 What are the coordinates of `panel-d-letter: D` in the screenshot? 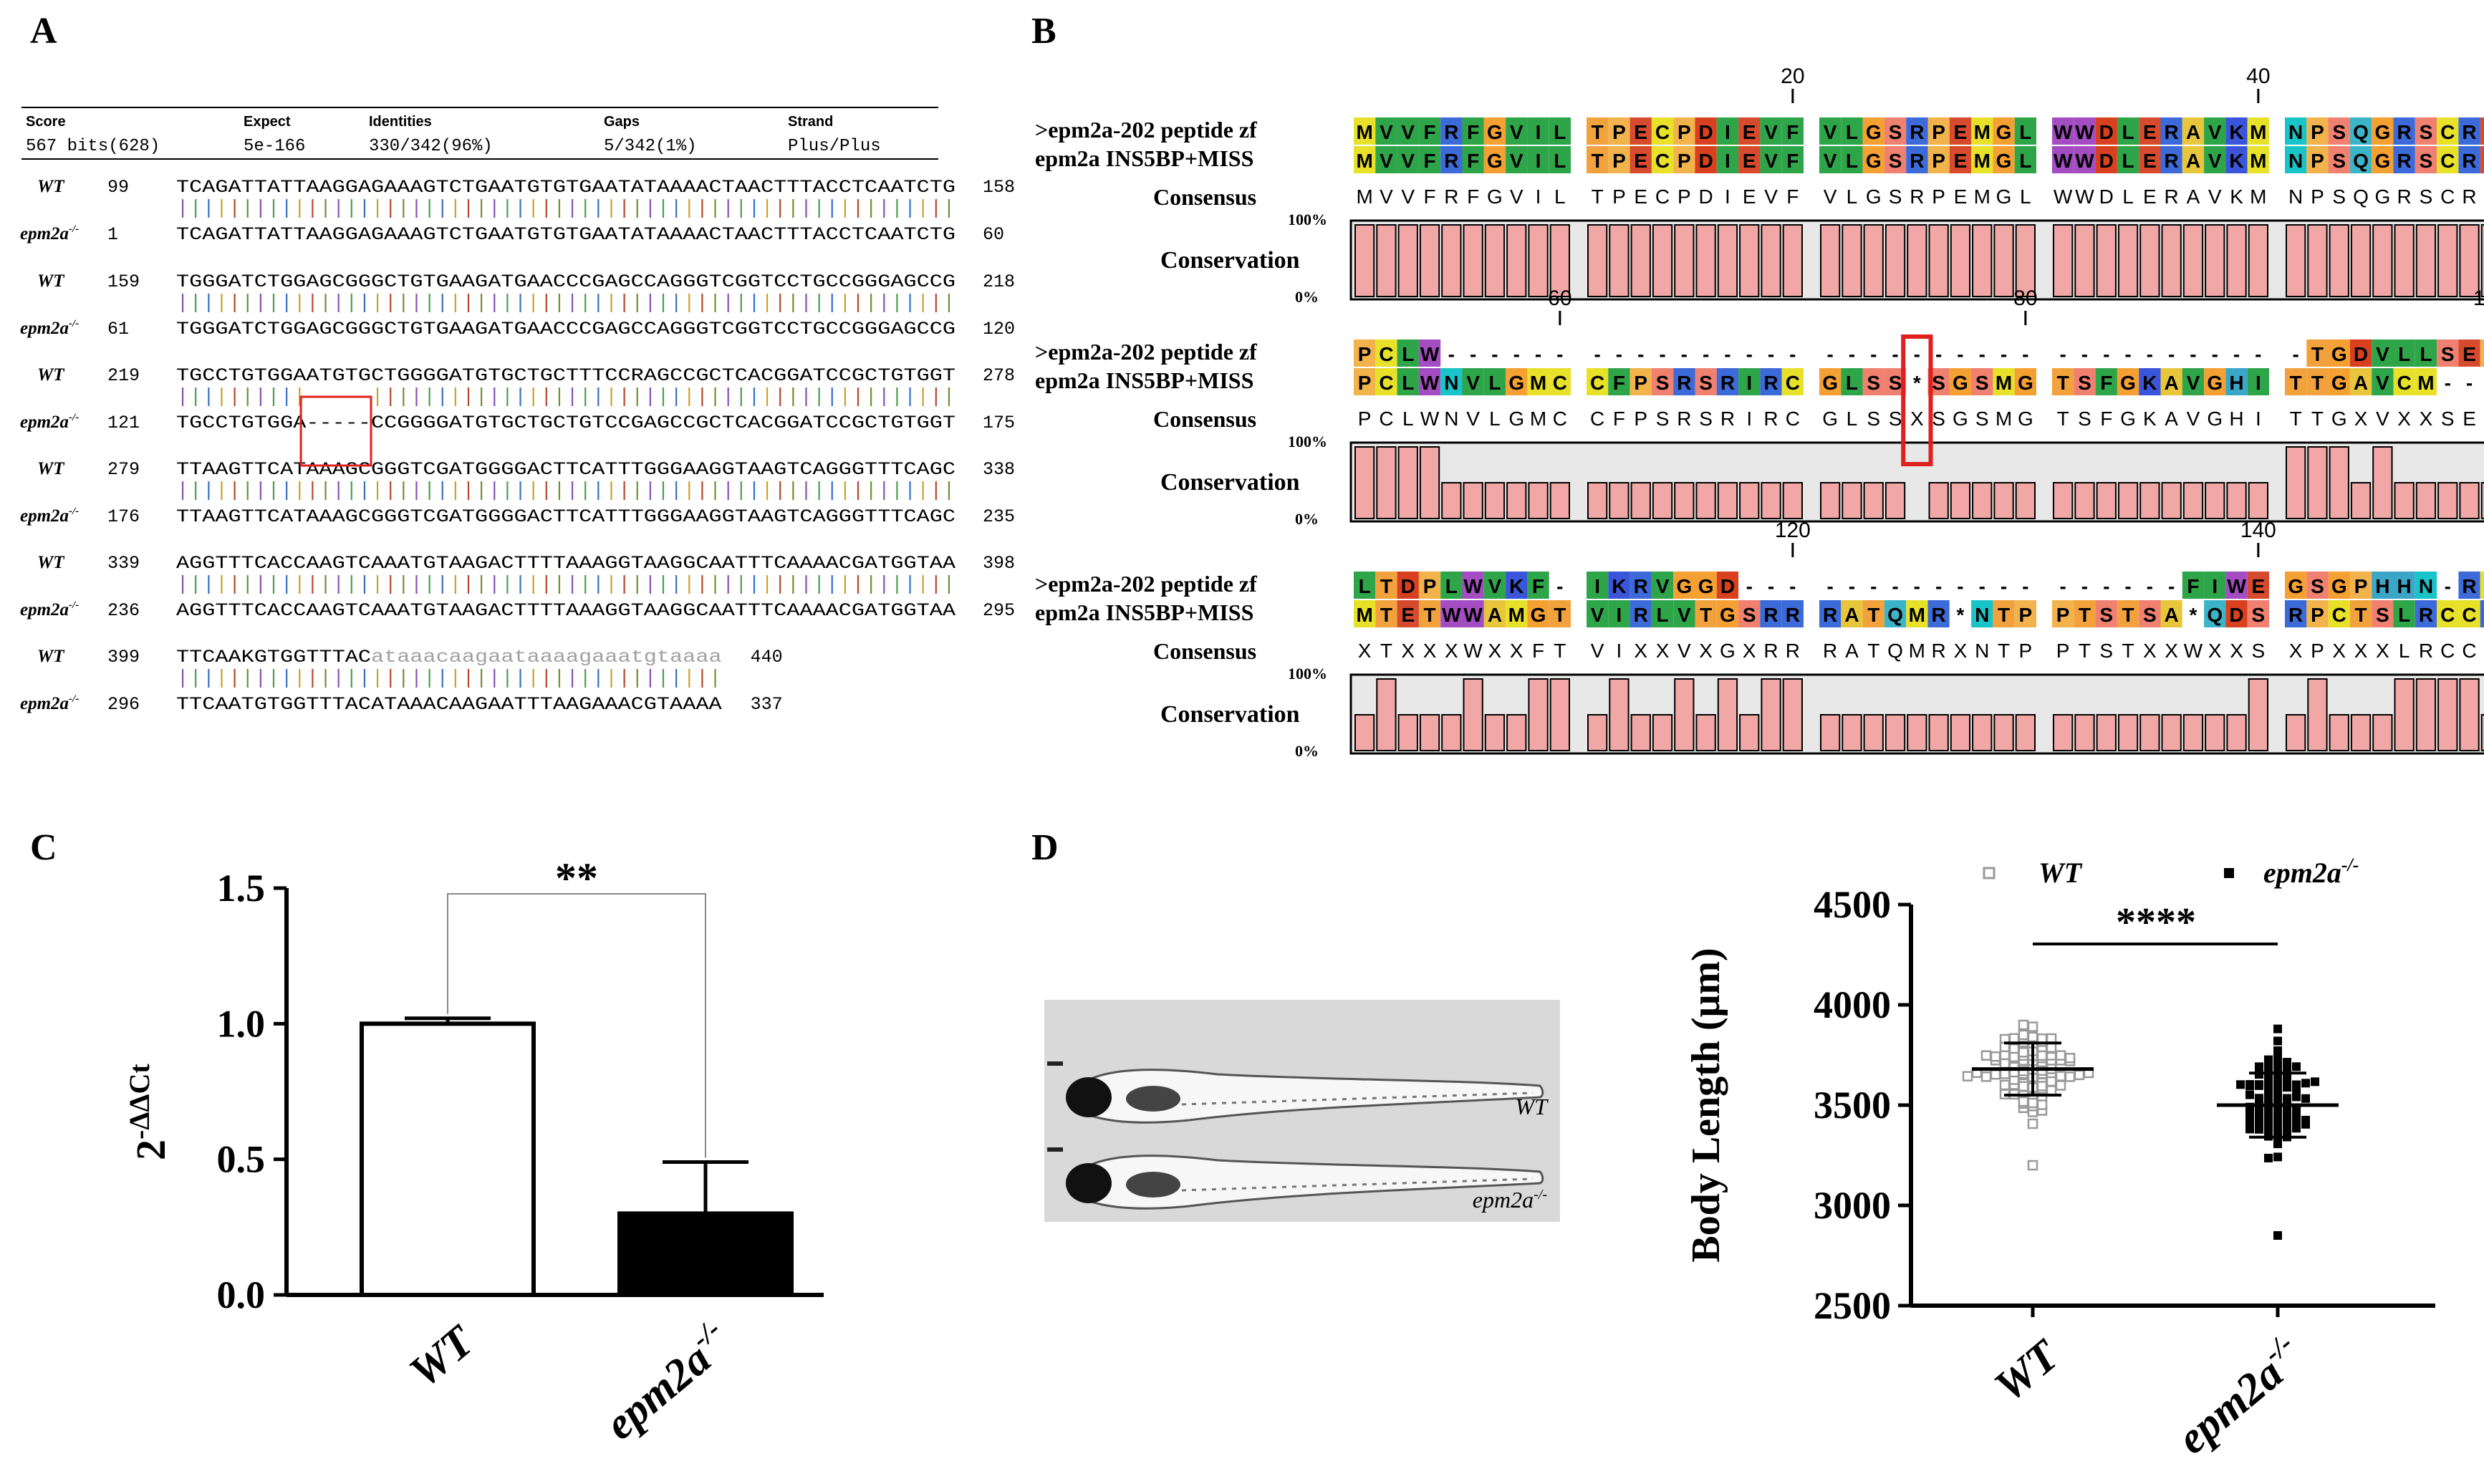 It's located at (1045, 847).